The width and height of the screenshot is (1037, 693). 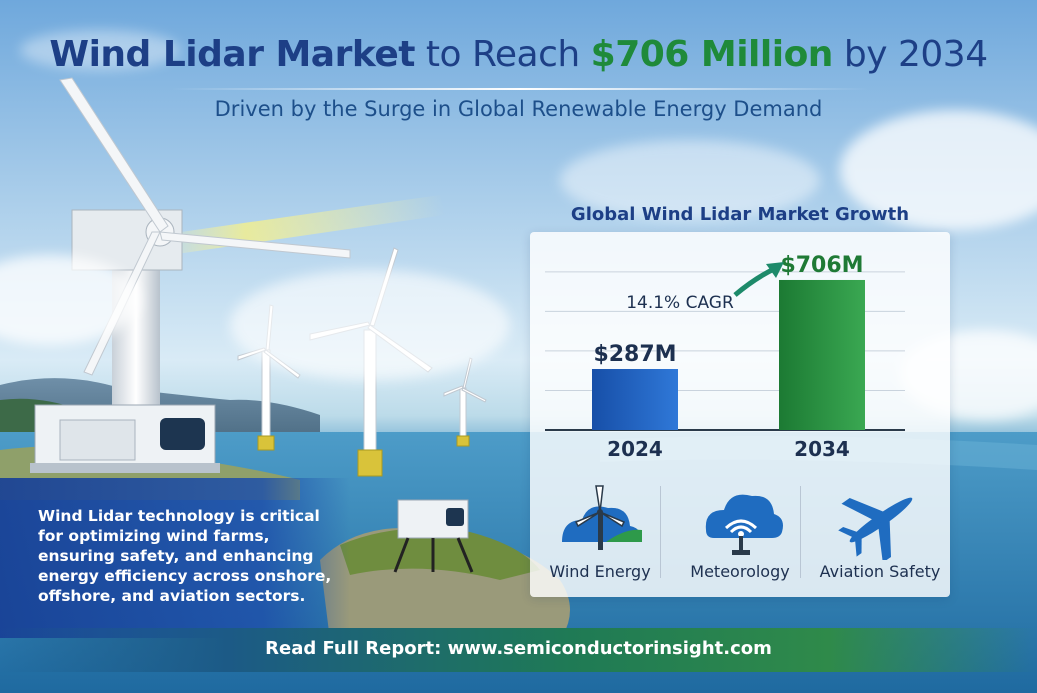 I want to click on wind-turbine-icon, so click(x=602, y=517).